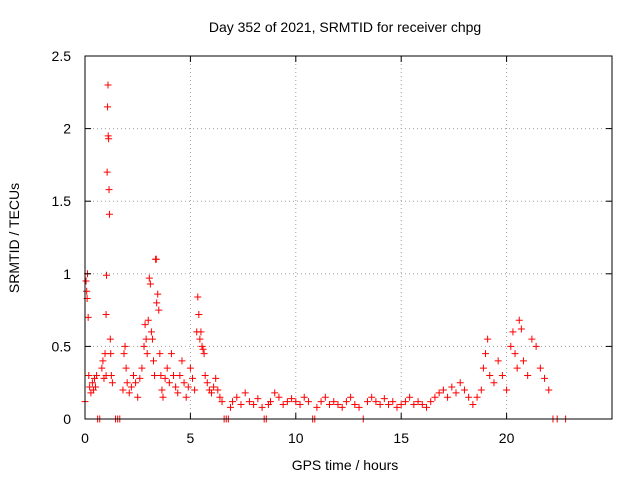 The image size is (640, 480). Describe the element at coordinates (67, 129) in the screenshot. I see `y-tick-label: 2` at that location.